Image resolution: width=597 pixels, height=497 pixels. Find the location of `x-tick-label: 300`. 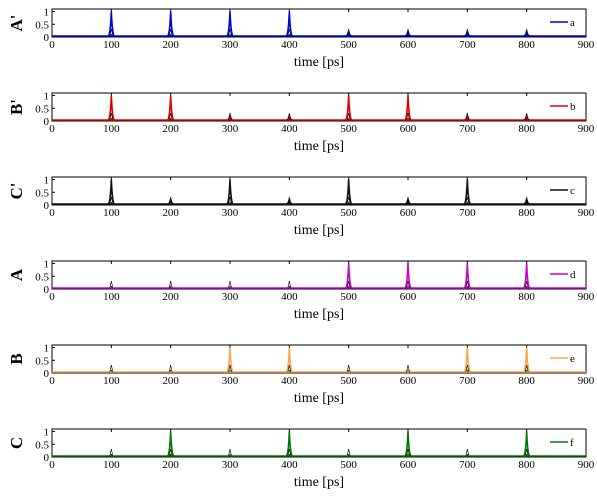

x-tick-label: 300 is located at coordinates (230, 297).